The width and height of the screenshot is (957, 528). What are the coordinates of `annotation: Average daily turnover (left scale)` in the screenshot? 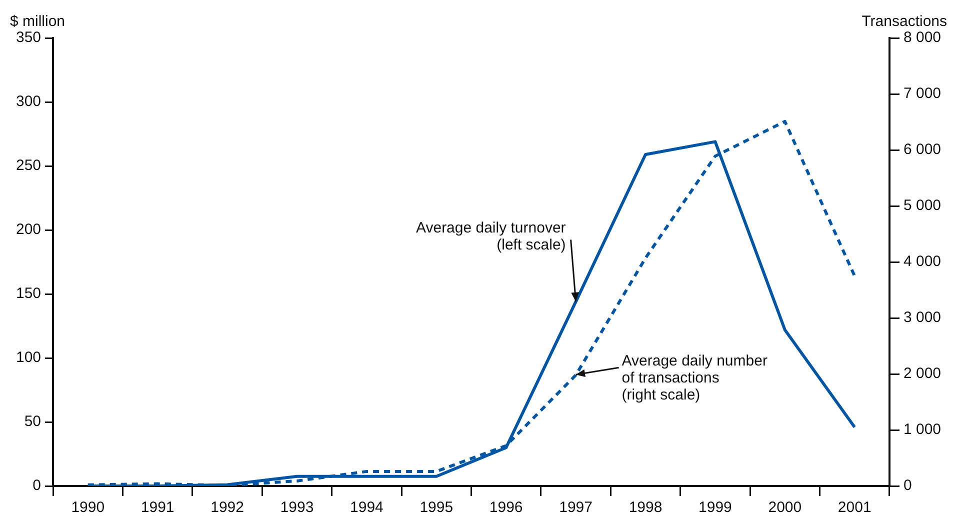 It's located at (491, 237).